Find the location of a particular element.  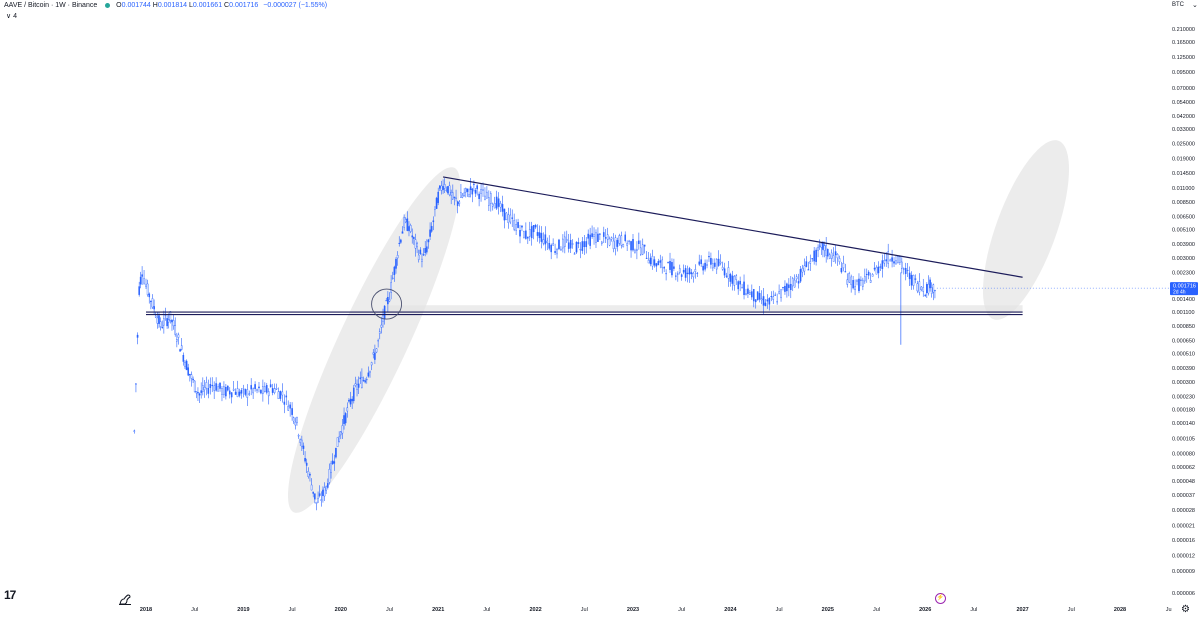

tradingview-logo: 17 is located at coordinates (10, 595).